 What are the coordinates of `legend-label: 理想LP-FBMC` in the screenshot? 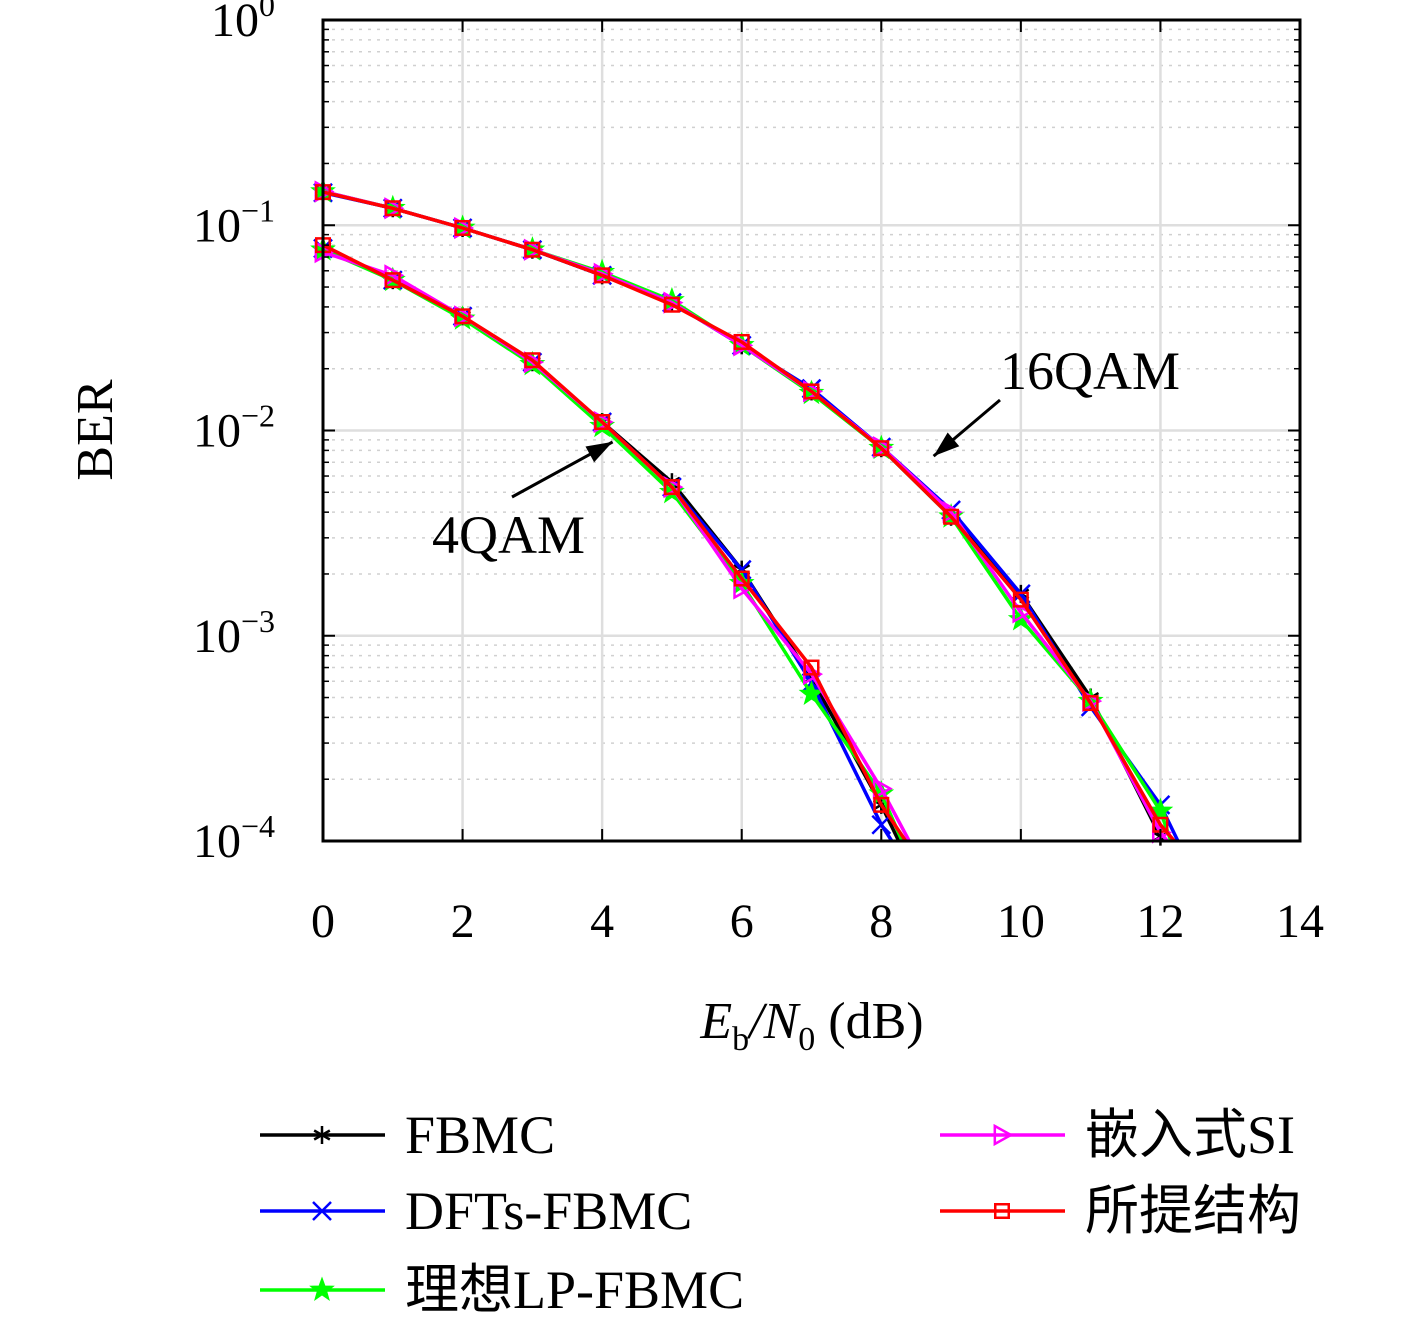 It's located at (574, 1290).